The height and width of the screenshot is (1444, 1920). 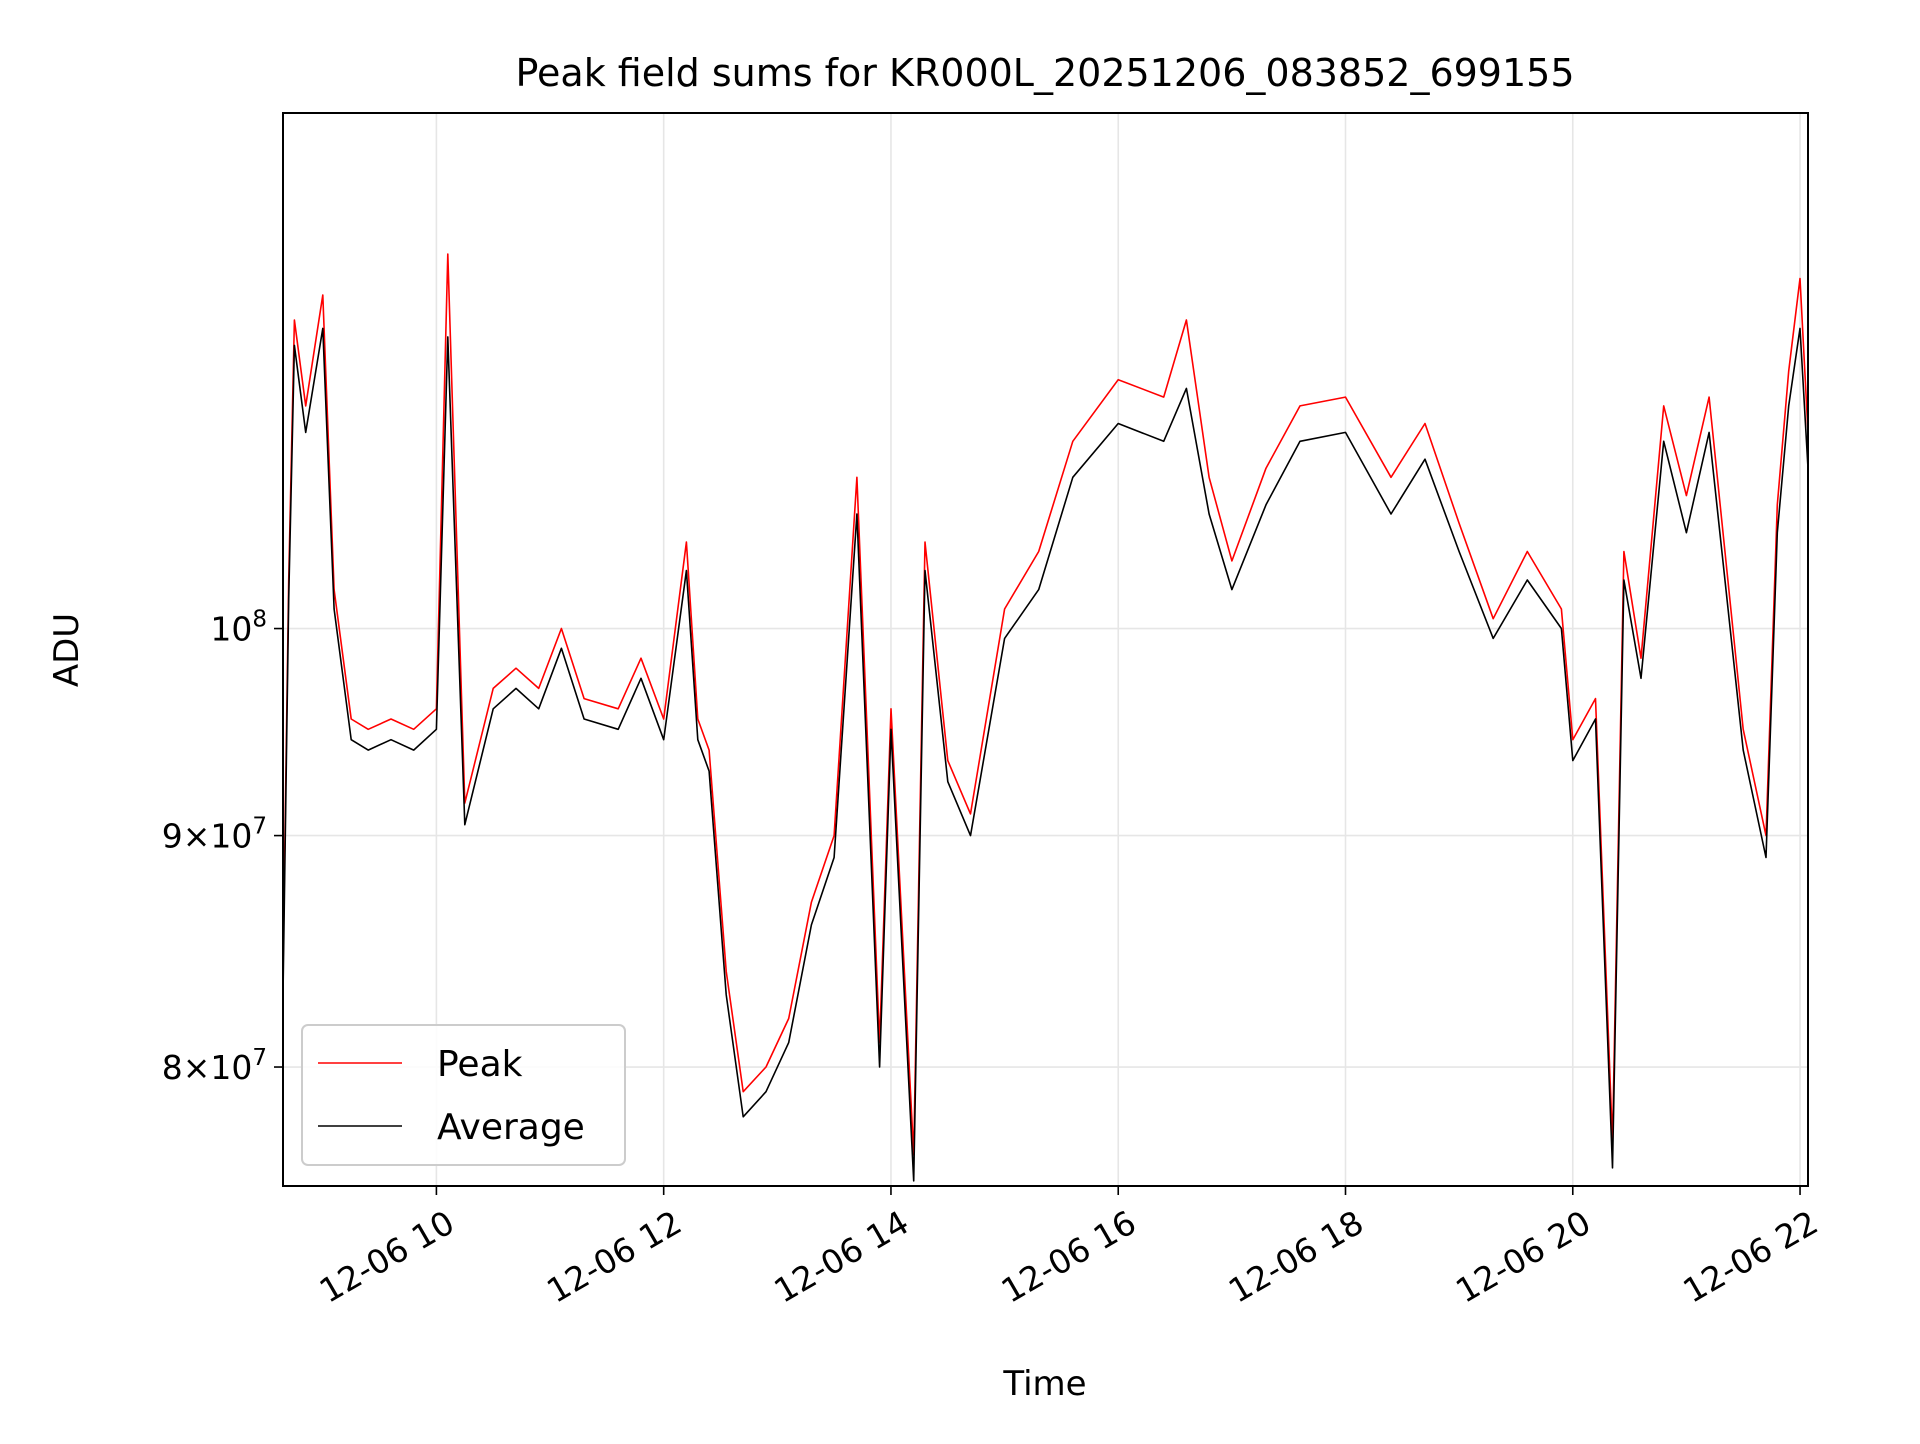 I want to click on legend: Peak Average, so click(x=463, y=1095).